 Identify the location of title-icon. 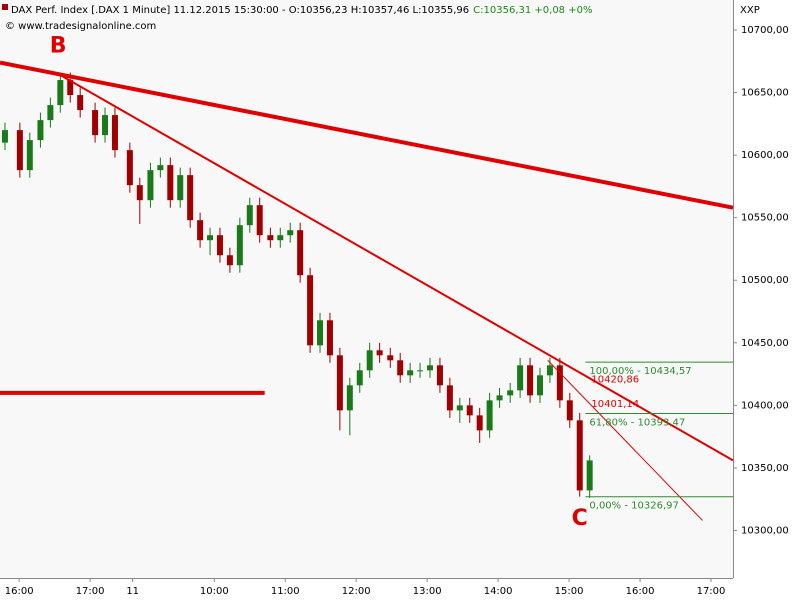
(5, 7).